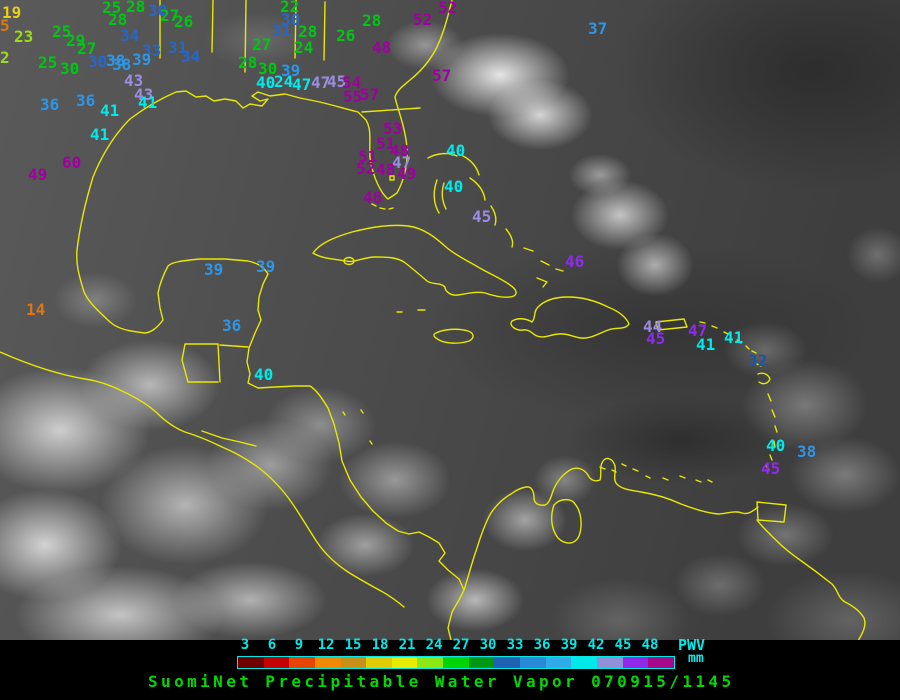  Describe the element at coordinates (72, 162) in the screenshot. I see `pwv-station: 60` at that location.